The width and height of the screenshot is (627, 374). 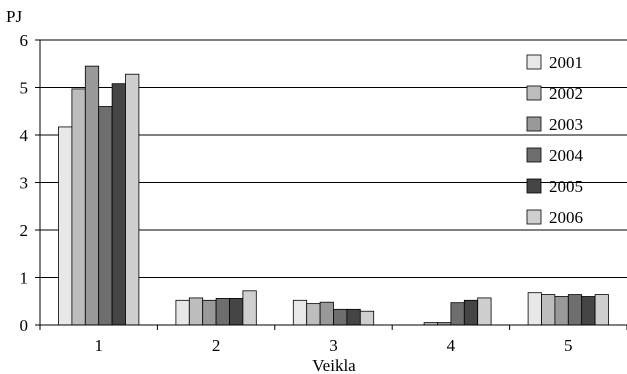 I want to click on y-tick-label: 4, so click(x=24, y=135).